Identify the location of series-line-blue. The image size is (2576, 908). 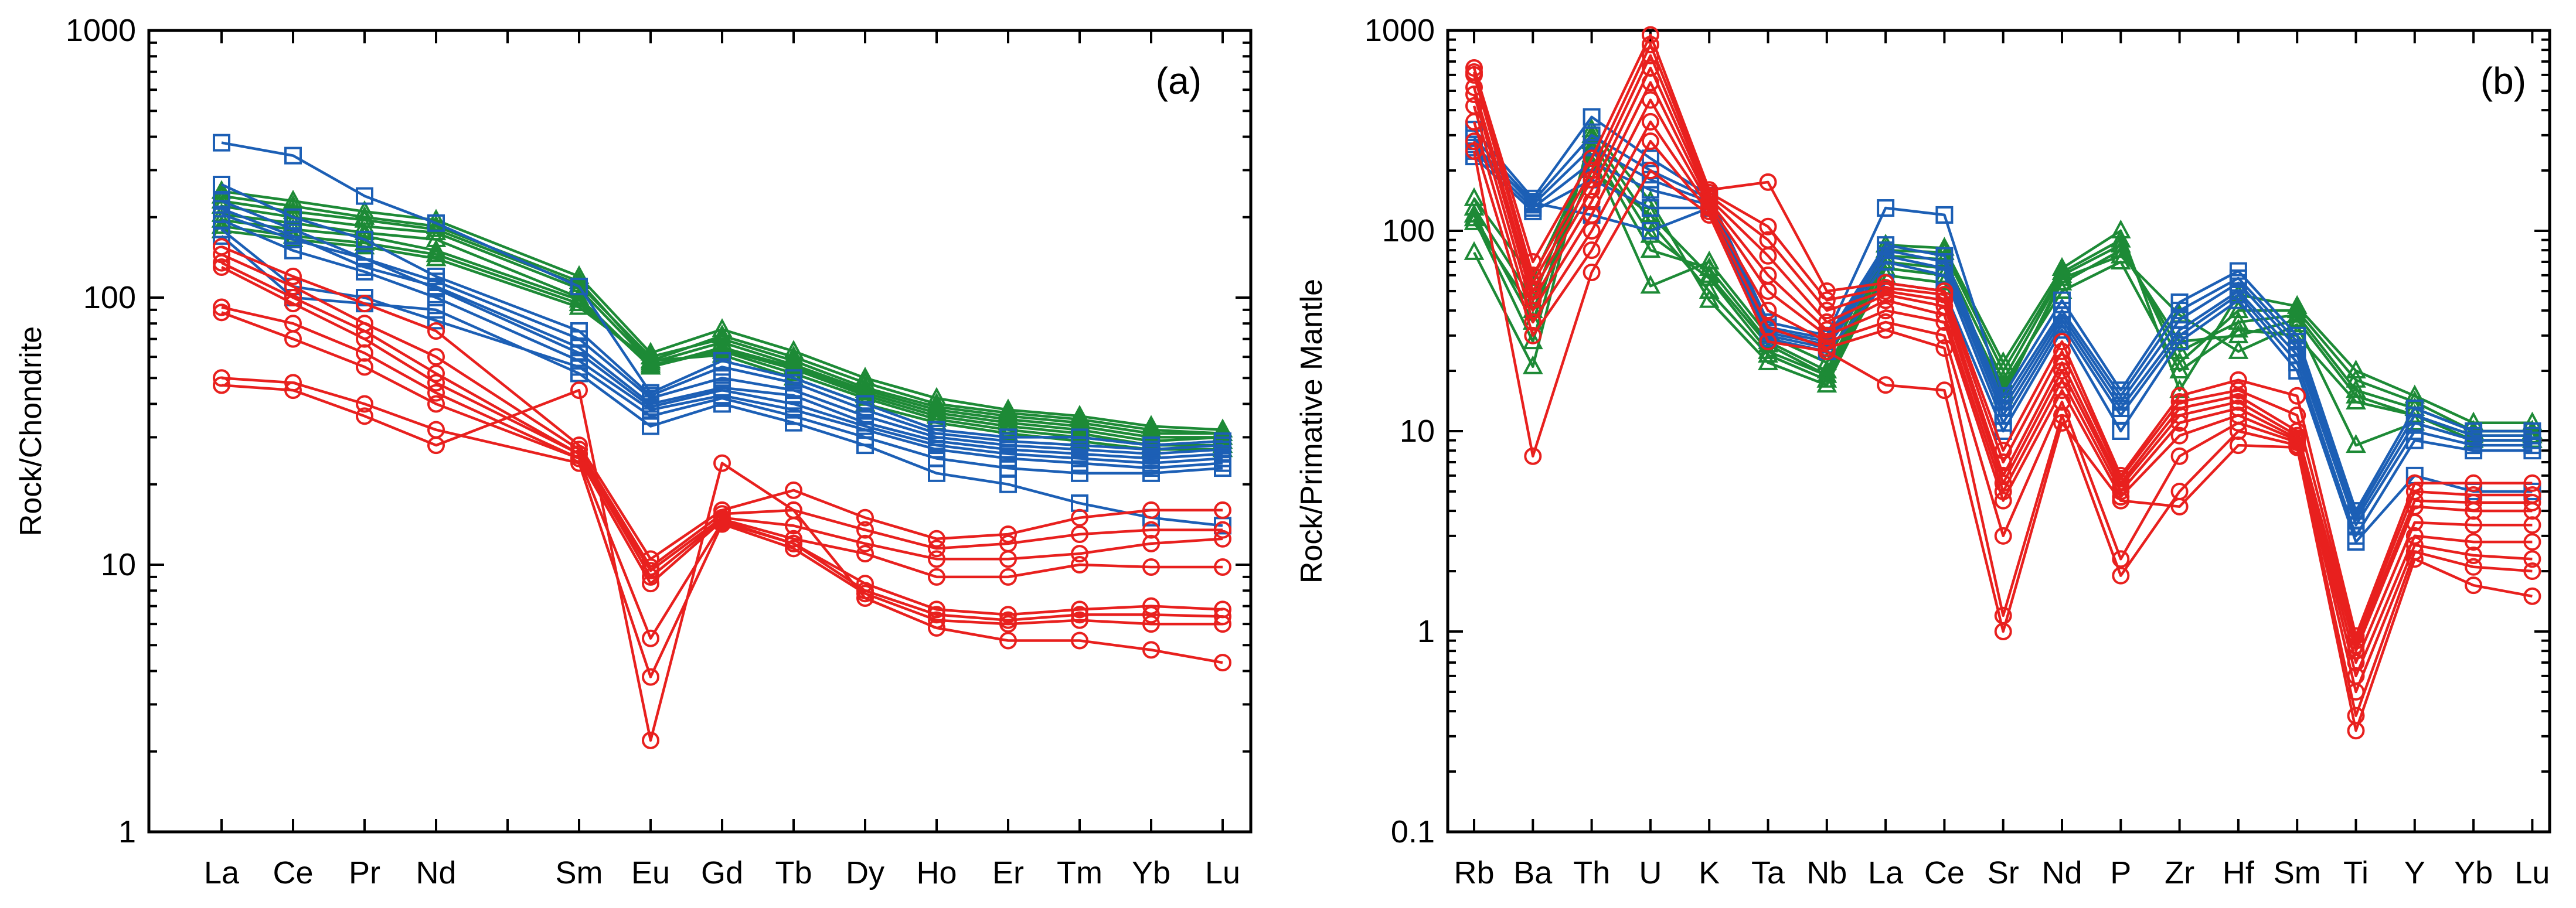
(722, 317).